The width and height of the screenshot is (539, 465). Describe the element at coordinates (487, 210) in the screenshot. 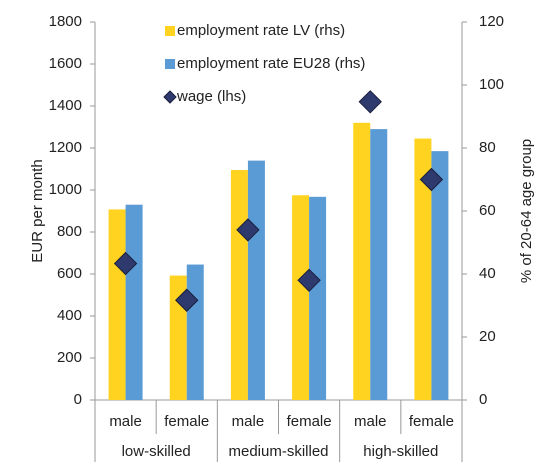

I see `y2-tick-label: 60` at that location.